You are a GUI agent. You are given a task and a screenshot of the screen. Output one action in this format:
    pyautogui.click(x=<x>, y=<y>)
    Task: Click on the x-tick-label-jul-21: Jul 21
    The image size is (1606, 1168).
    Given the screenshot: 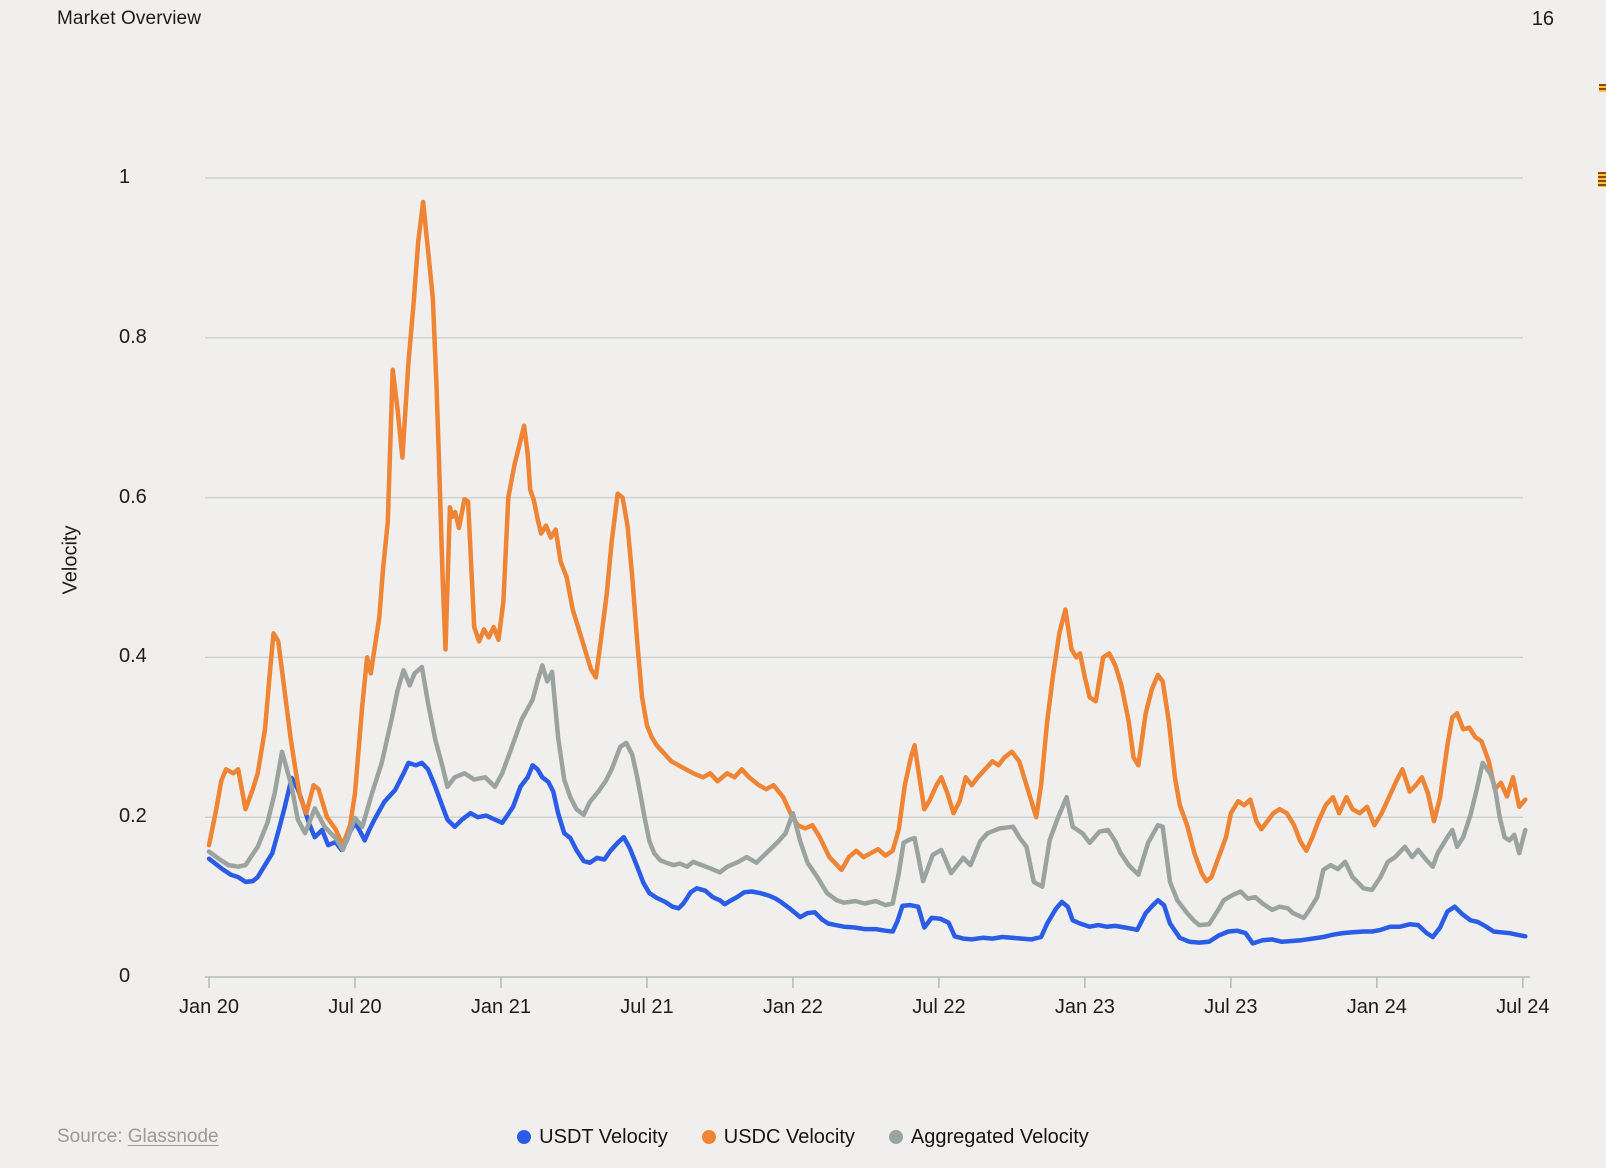 What is the action you would take?
    pyautogui.click(x=647, y=1007)
    